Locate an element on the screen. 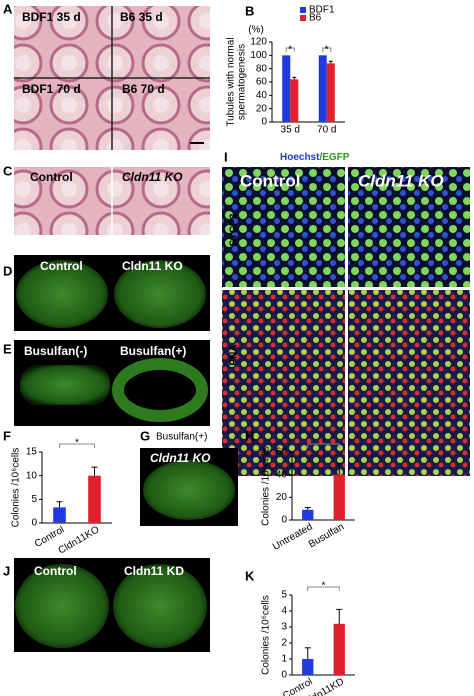 This screenshot has width=474, height=696. image-label: B6 70 d is located at coordinates (143, 89).